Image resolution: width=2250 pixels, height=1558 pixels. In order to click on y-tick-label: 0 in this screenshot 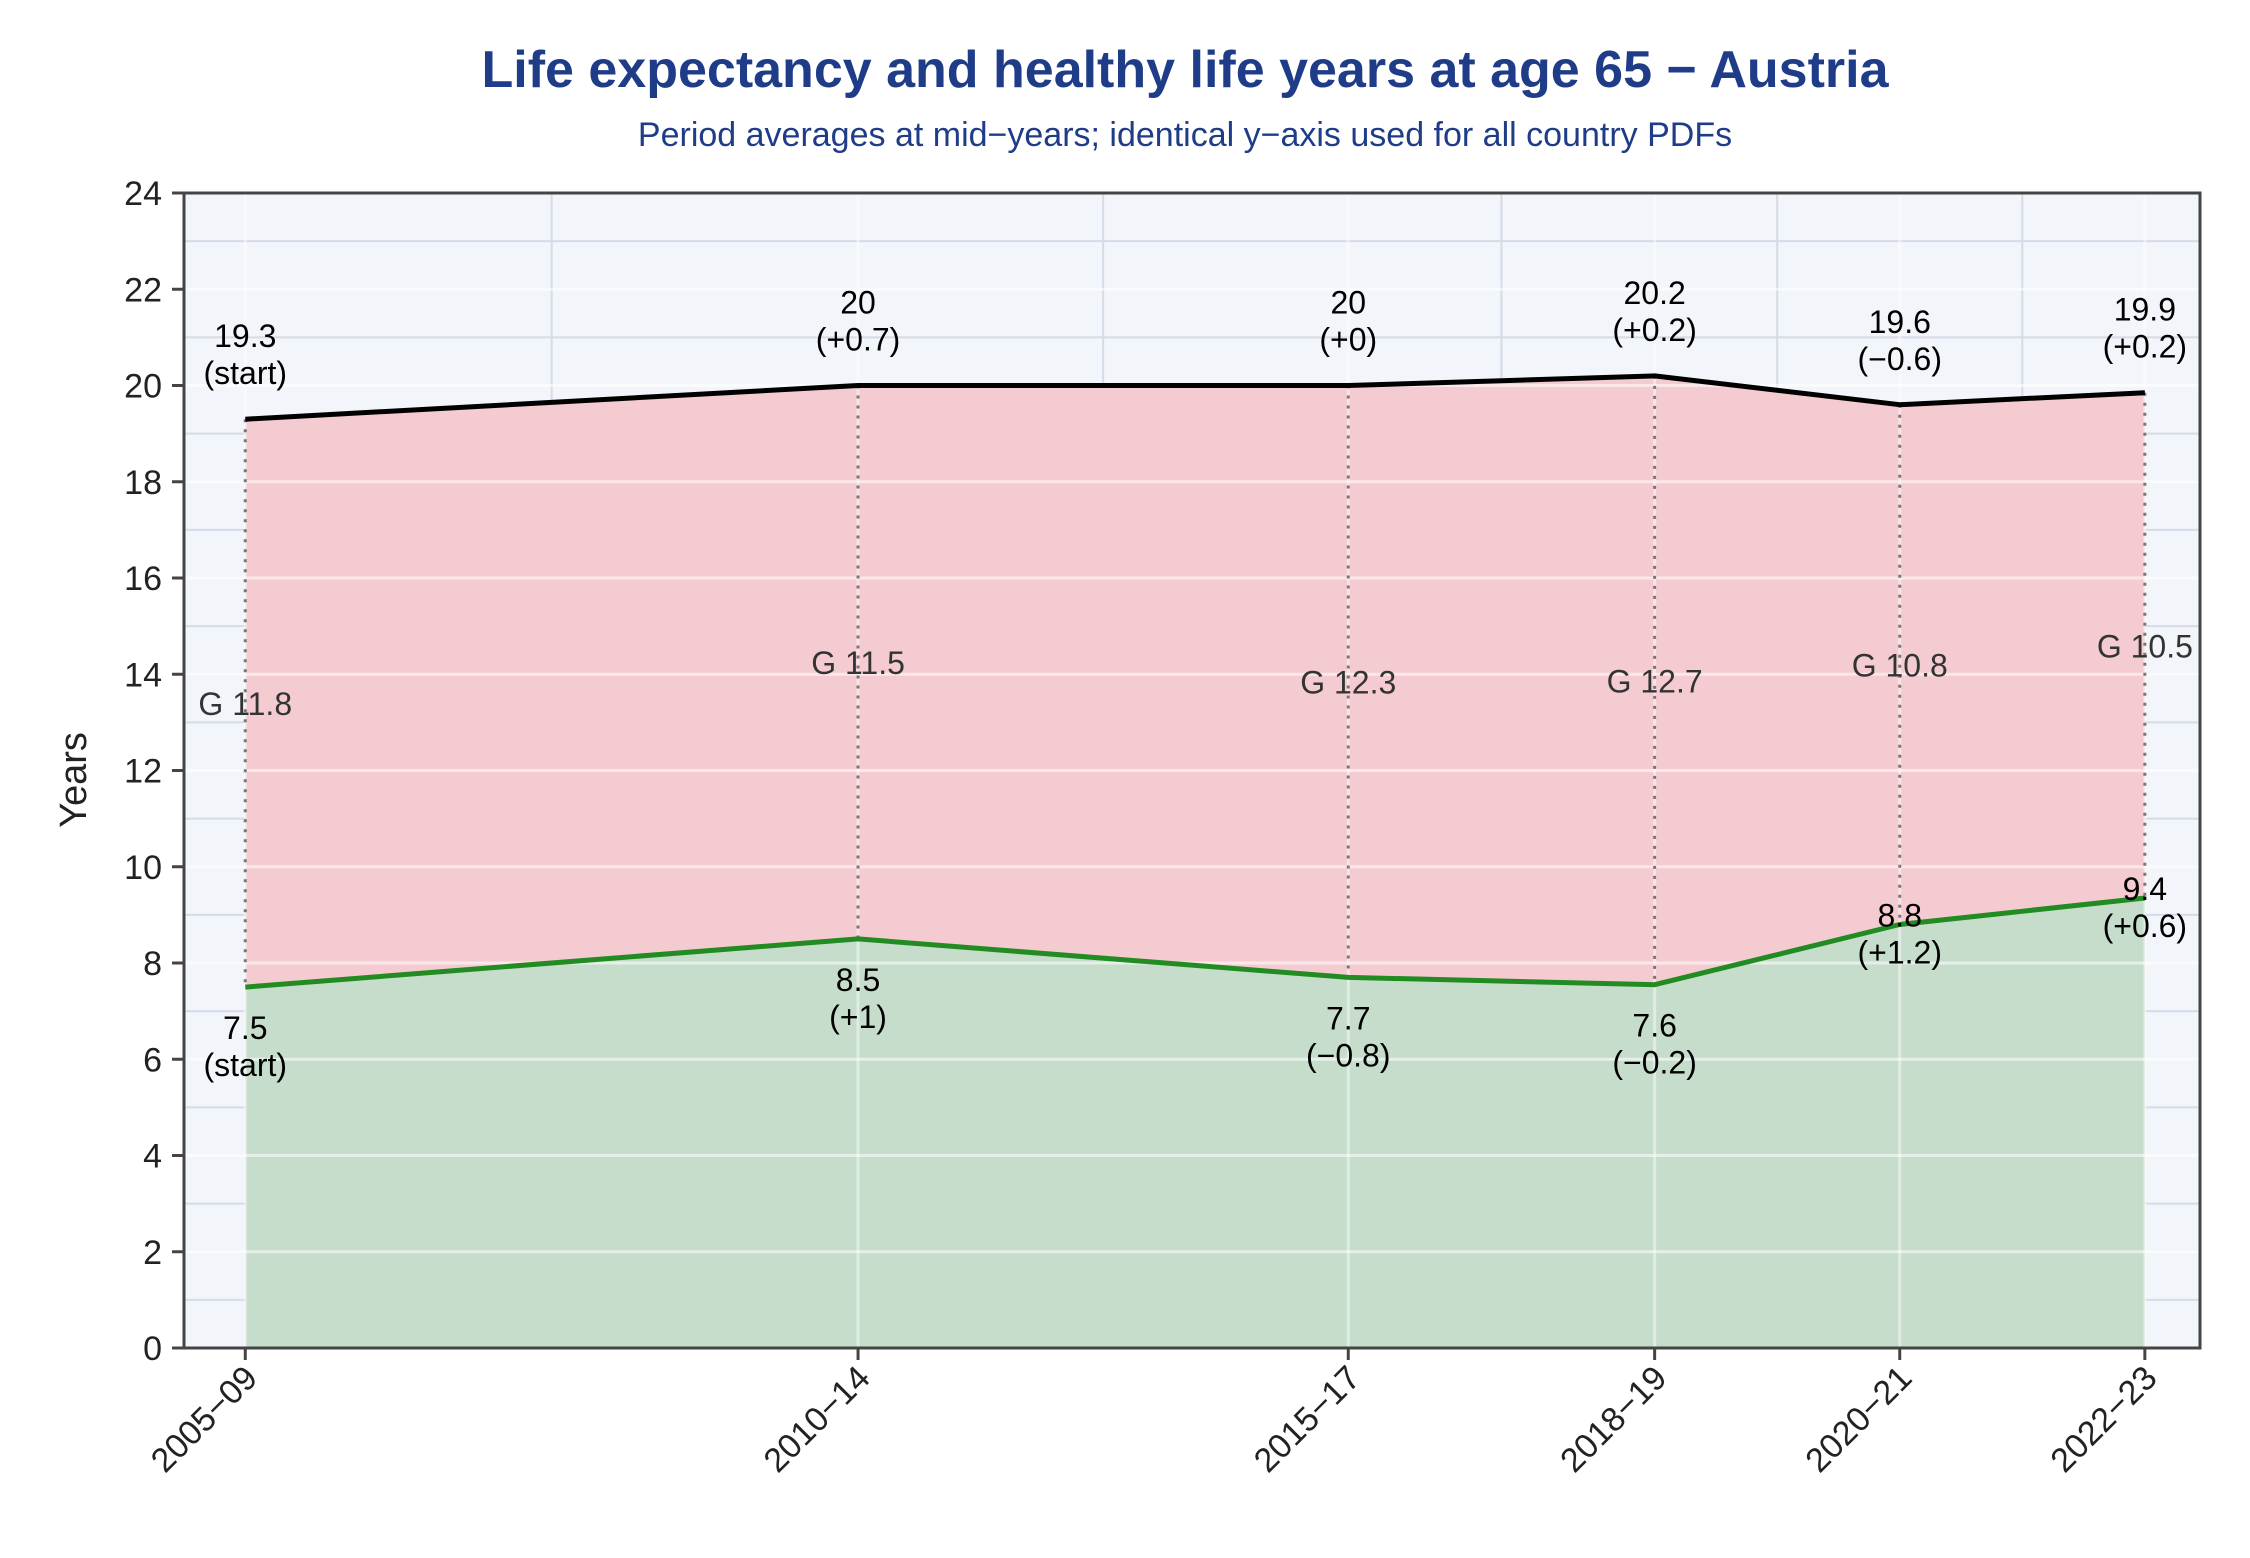, I will do `click(152, 1349)`.